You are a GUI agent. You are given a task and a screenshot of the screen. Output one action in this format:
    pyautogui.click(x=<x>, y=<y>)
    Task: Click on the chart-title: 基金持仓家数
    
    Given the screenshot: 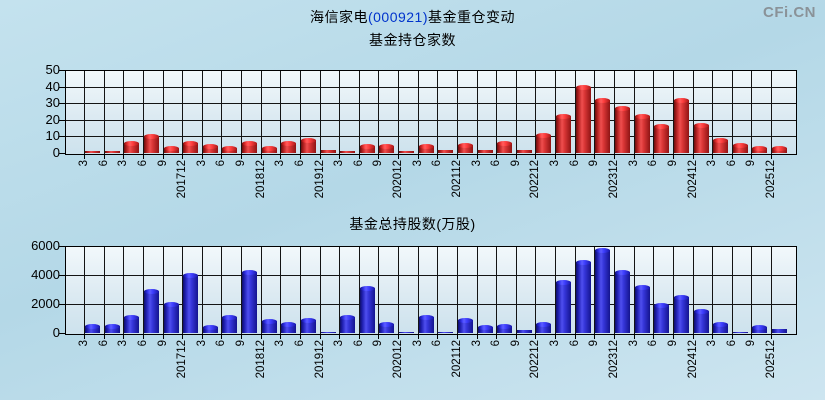 What is the action you would take?
    pyautogui.click(x=412, y=40)
    